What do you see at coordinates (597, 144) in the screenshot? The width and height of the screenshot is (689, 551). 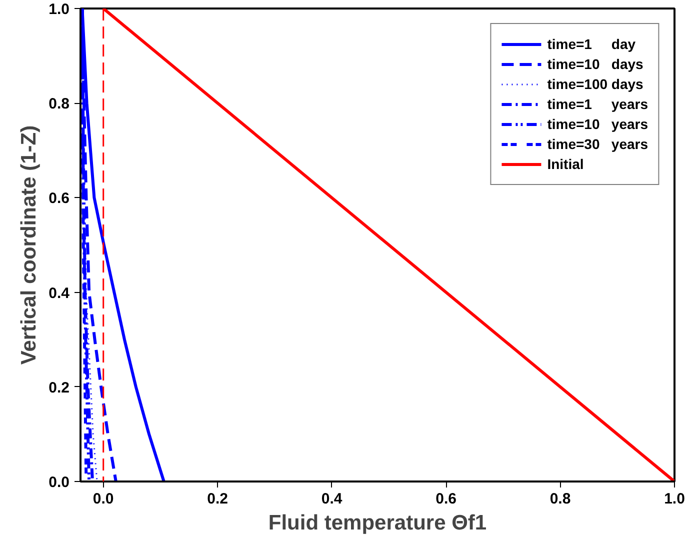 I see `legend-label: time=30 years` at bounding box center [597, 144].